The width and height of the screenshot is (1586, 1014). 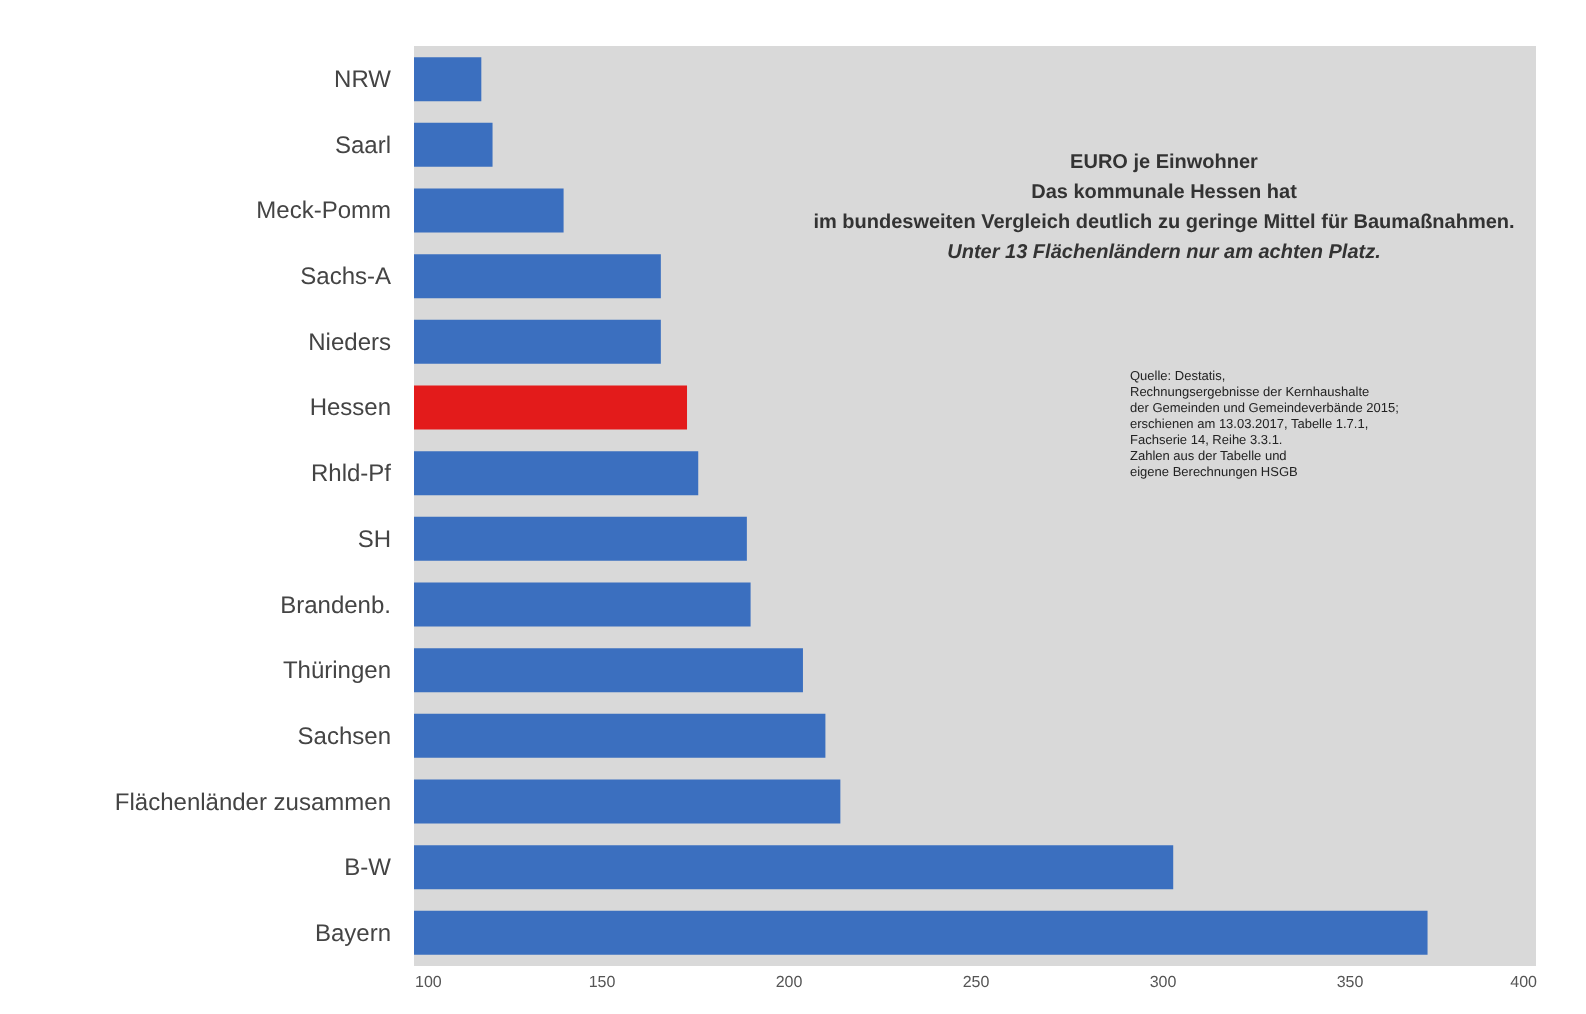 What do you see at coordinates (1524, 982) in the screenshot?
I see `x-tick-label: 400` at bounding box center [1524, 982].